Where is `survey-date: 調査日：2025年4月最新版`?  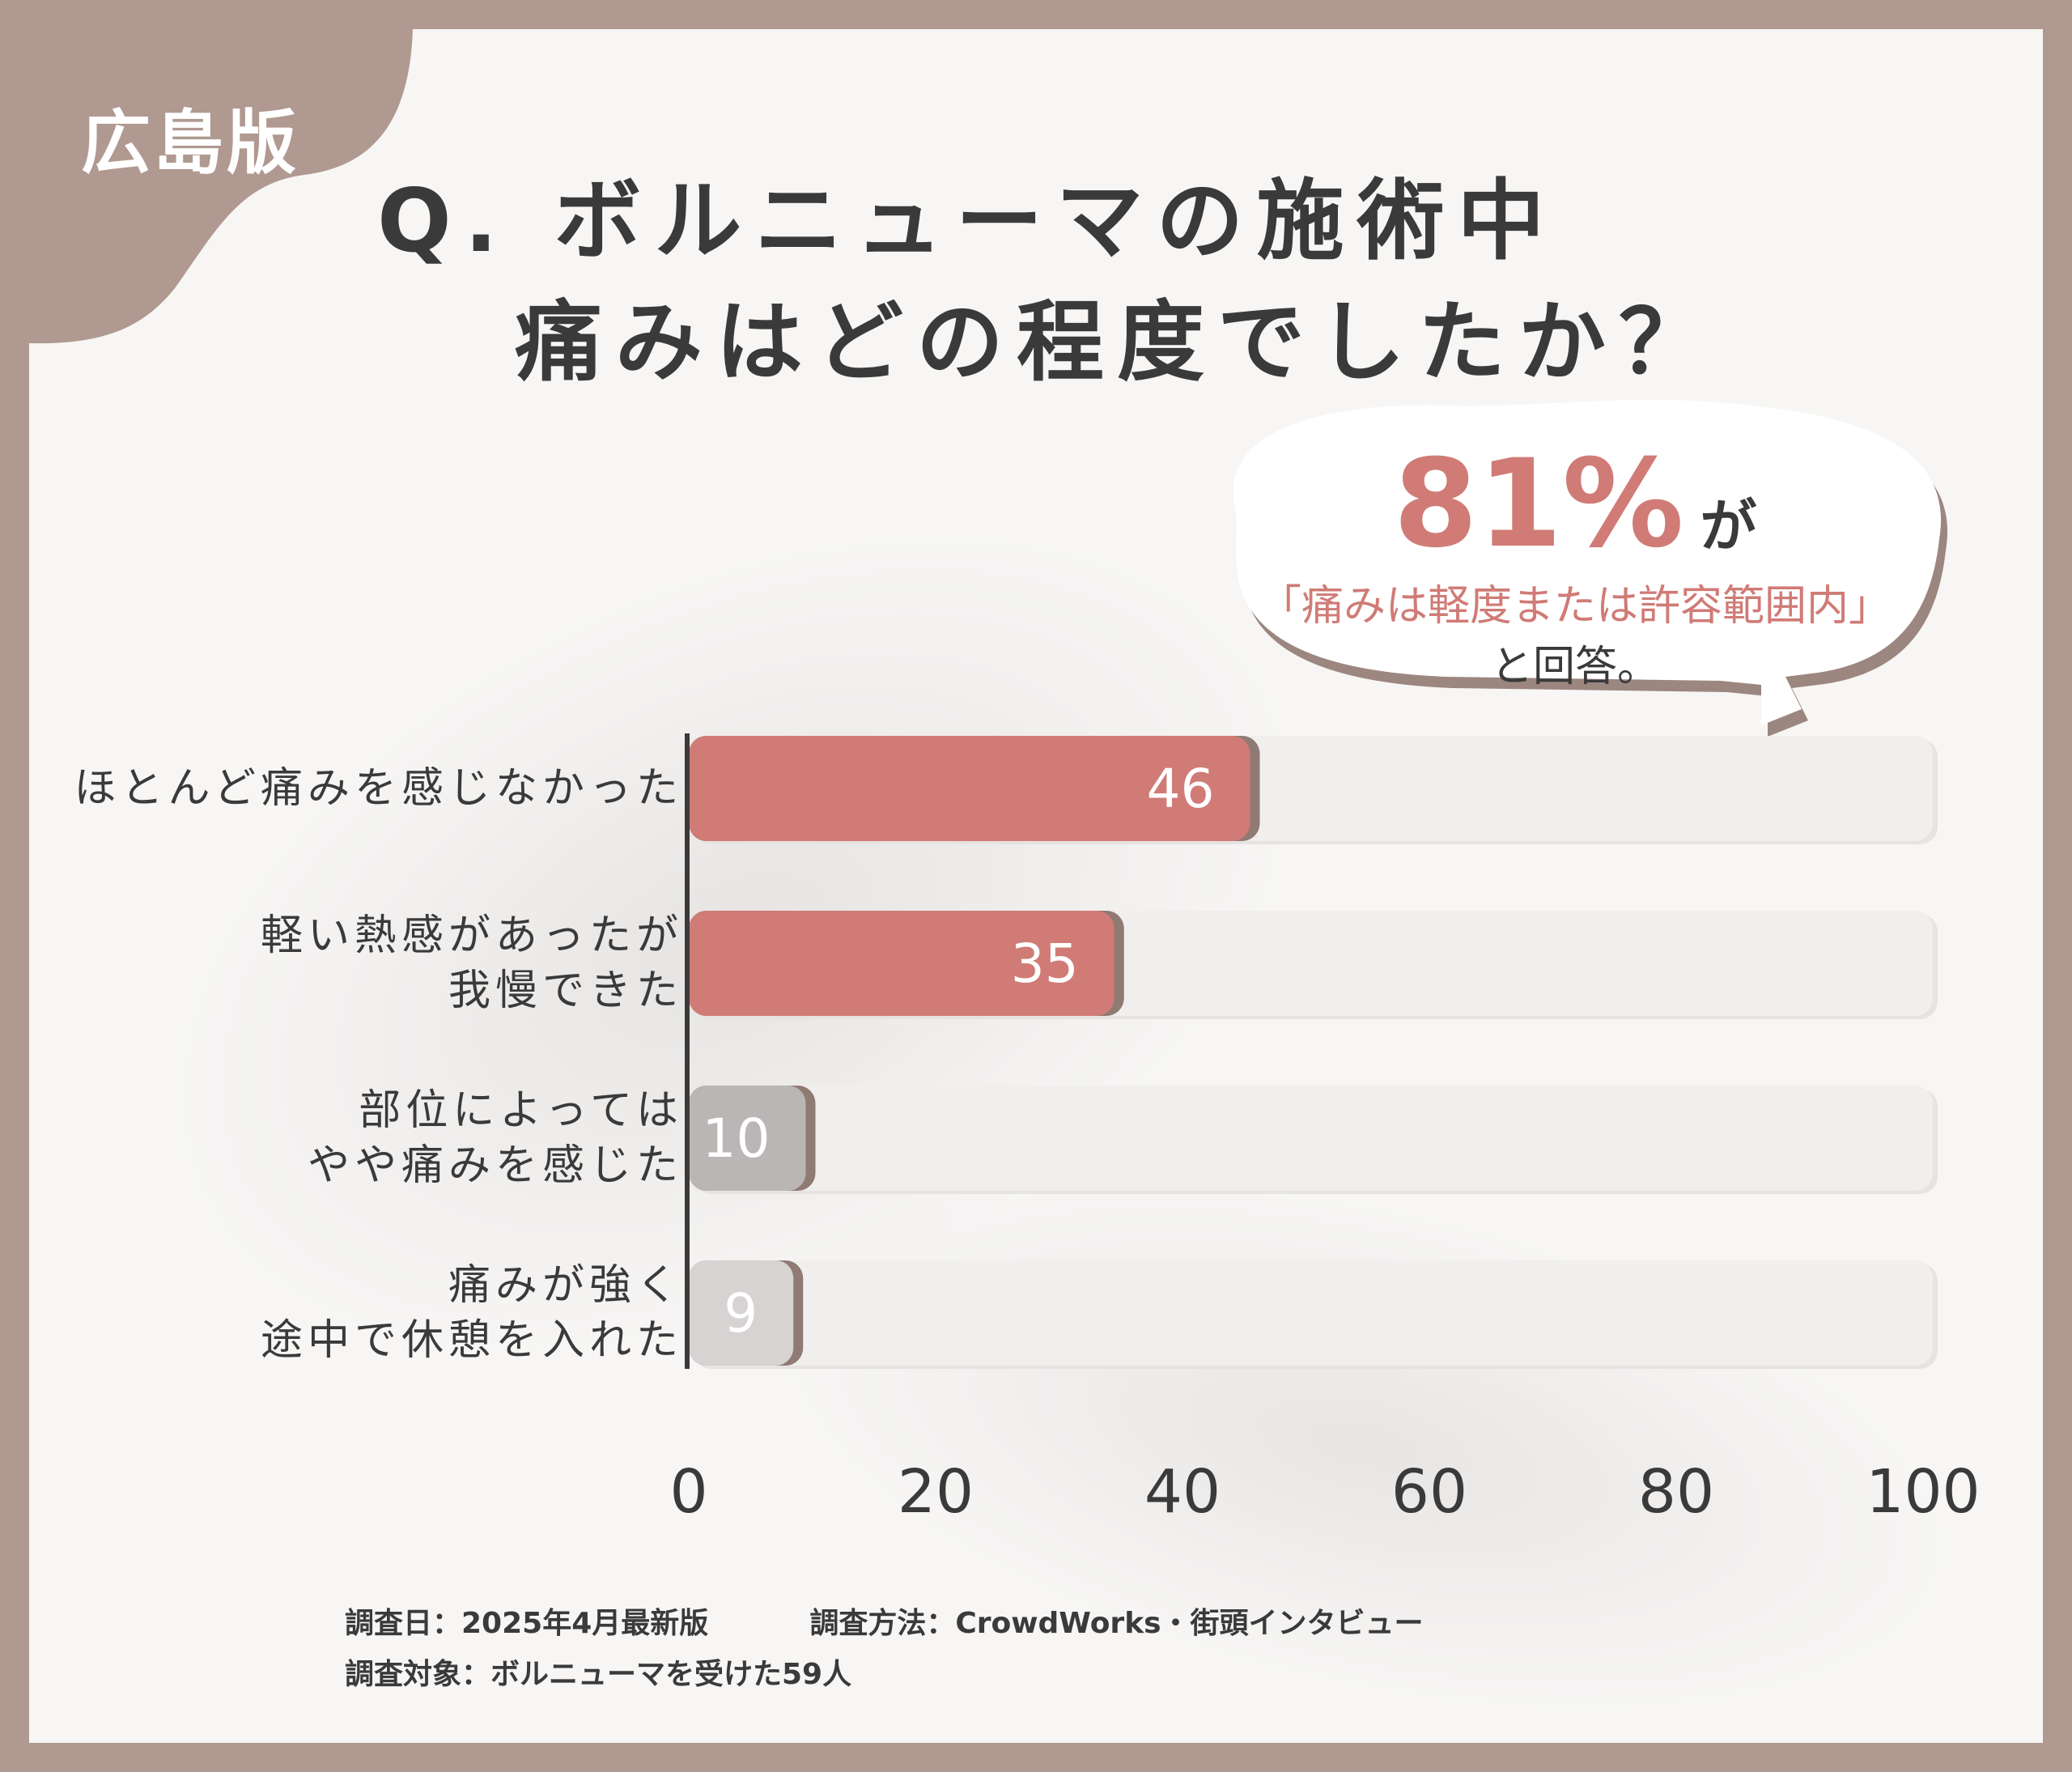
survey-date: 調査日：2025年4月最新版 is located at coordinates (527, 1624).